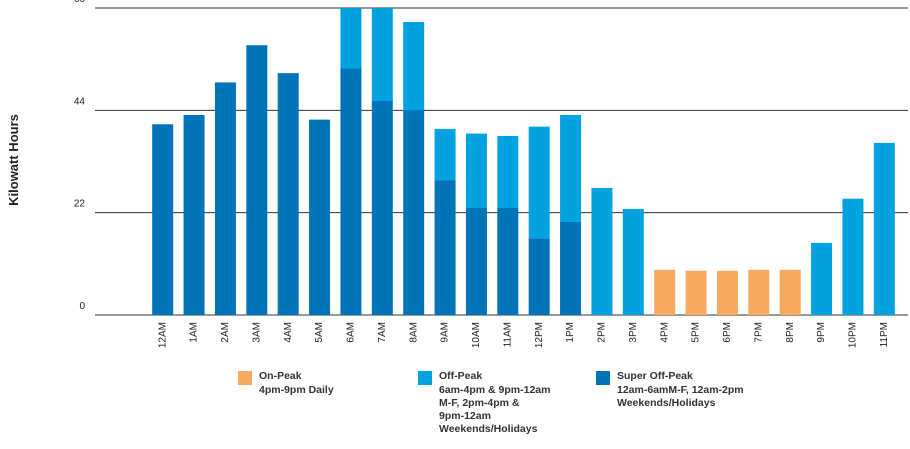 Image resolution: width=910 pixels, height=449 pixels. Describe the element at coordinates (80, 204) in the screenshot. I see `y-tick-label: 22` at that location.